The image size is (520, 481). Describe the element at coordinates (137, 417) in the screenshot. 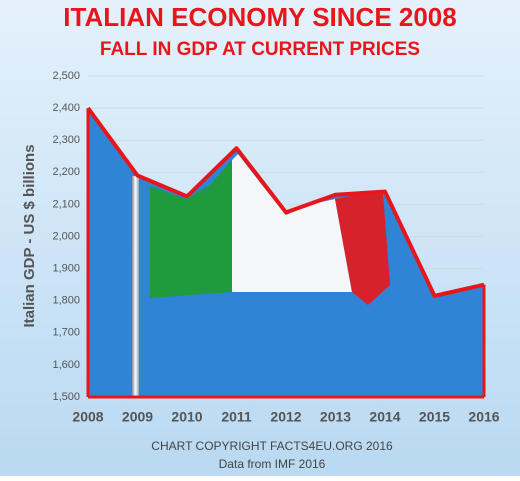

I see `x-tick-label: 2009` at that location.